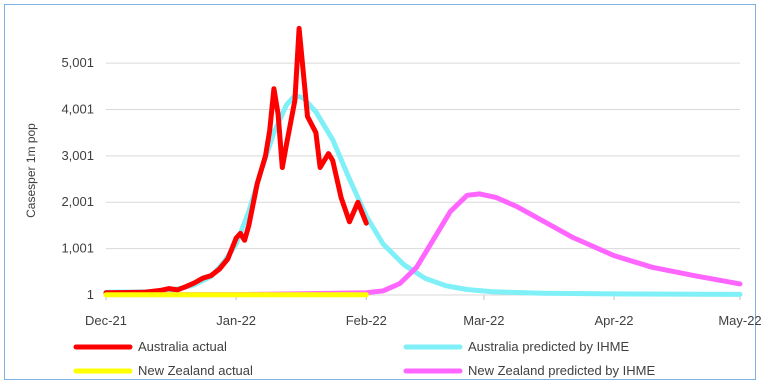 This screenshot has width=762, height=383. I want to click on x-tick-label: Dec-21, so click(106, 320).